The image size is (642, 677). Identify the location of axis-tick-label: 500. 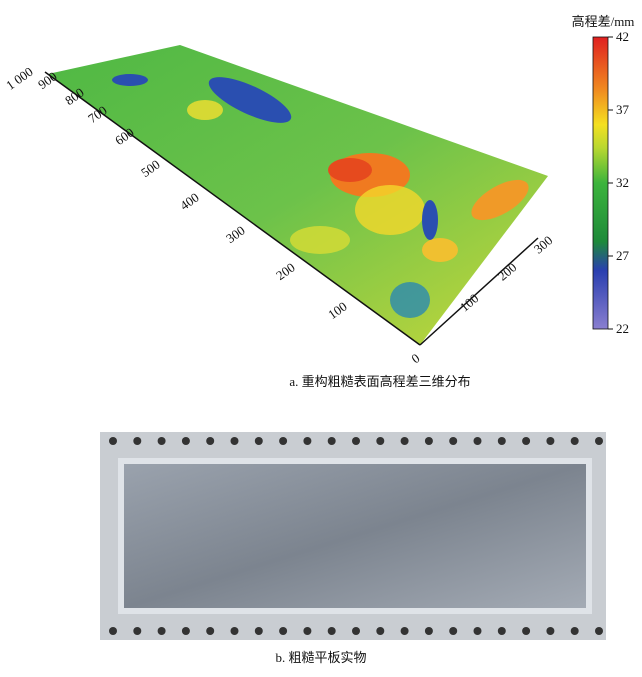
(150, 168).